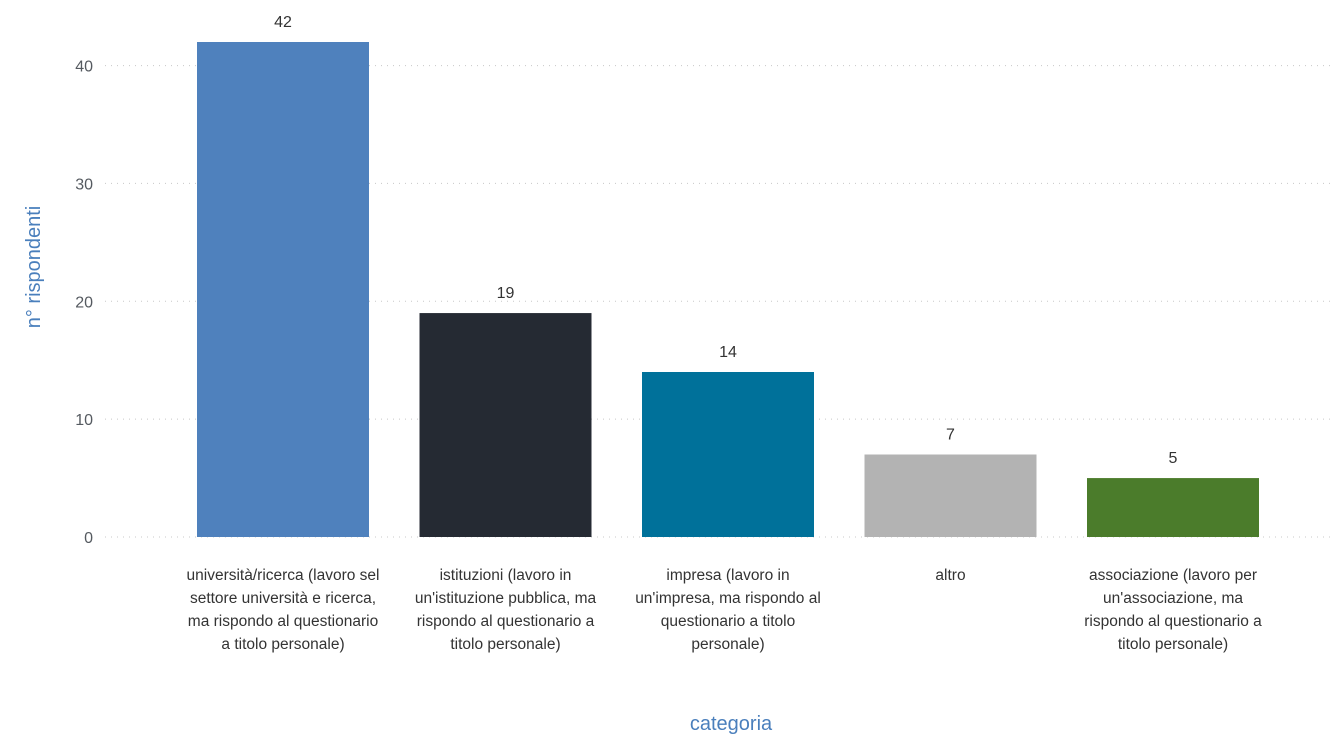  What do you see at coordinates (731, 724) in the screenshot?
I see `x-axis-title: categoria` at bounding box center [731, 724].